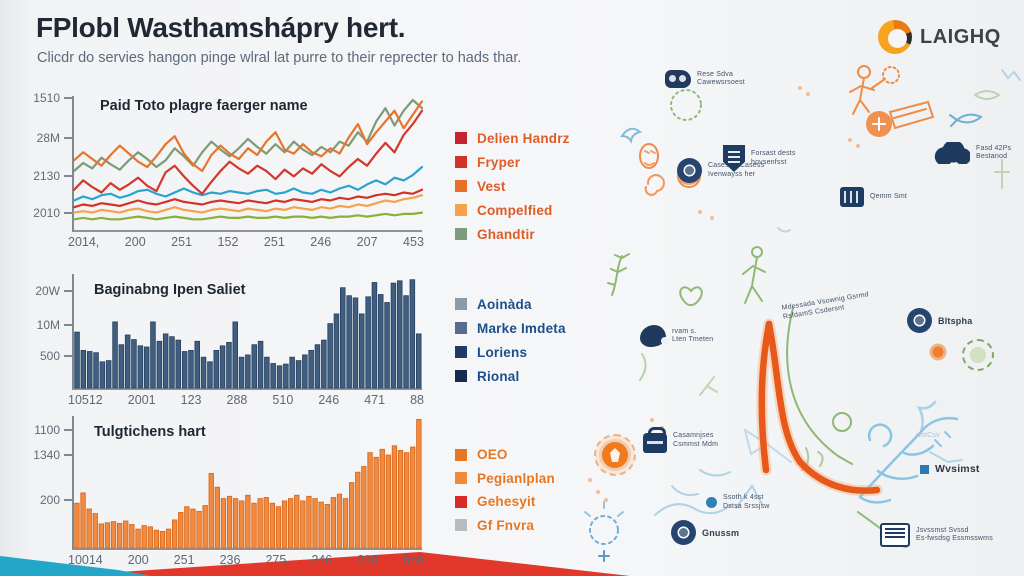  Describe the element at coordinates (204, 106) in the screenshot. I see `chart-title: Paid Toto plagre faerger name` at that location.